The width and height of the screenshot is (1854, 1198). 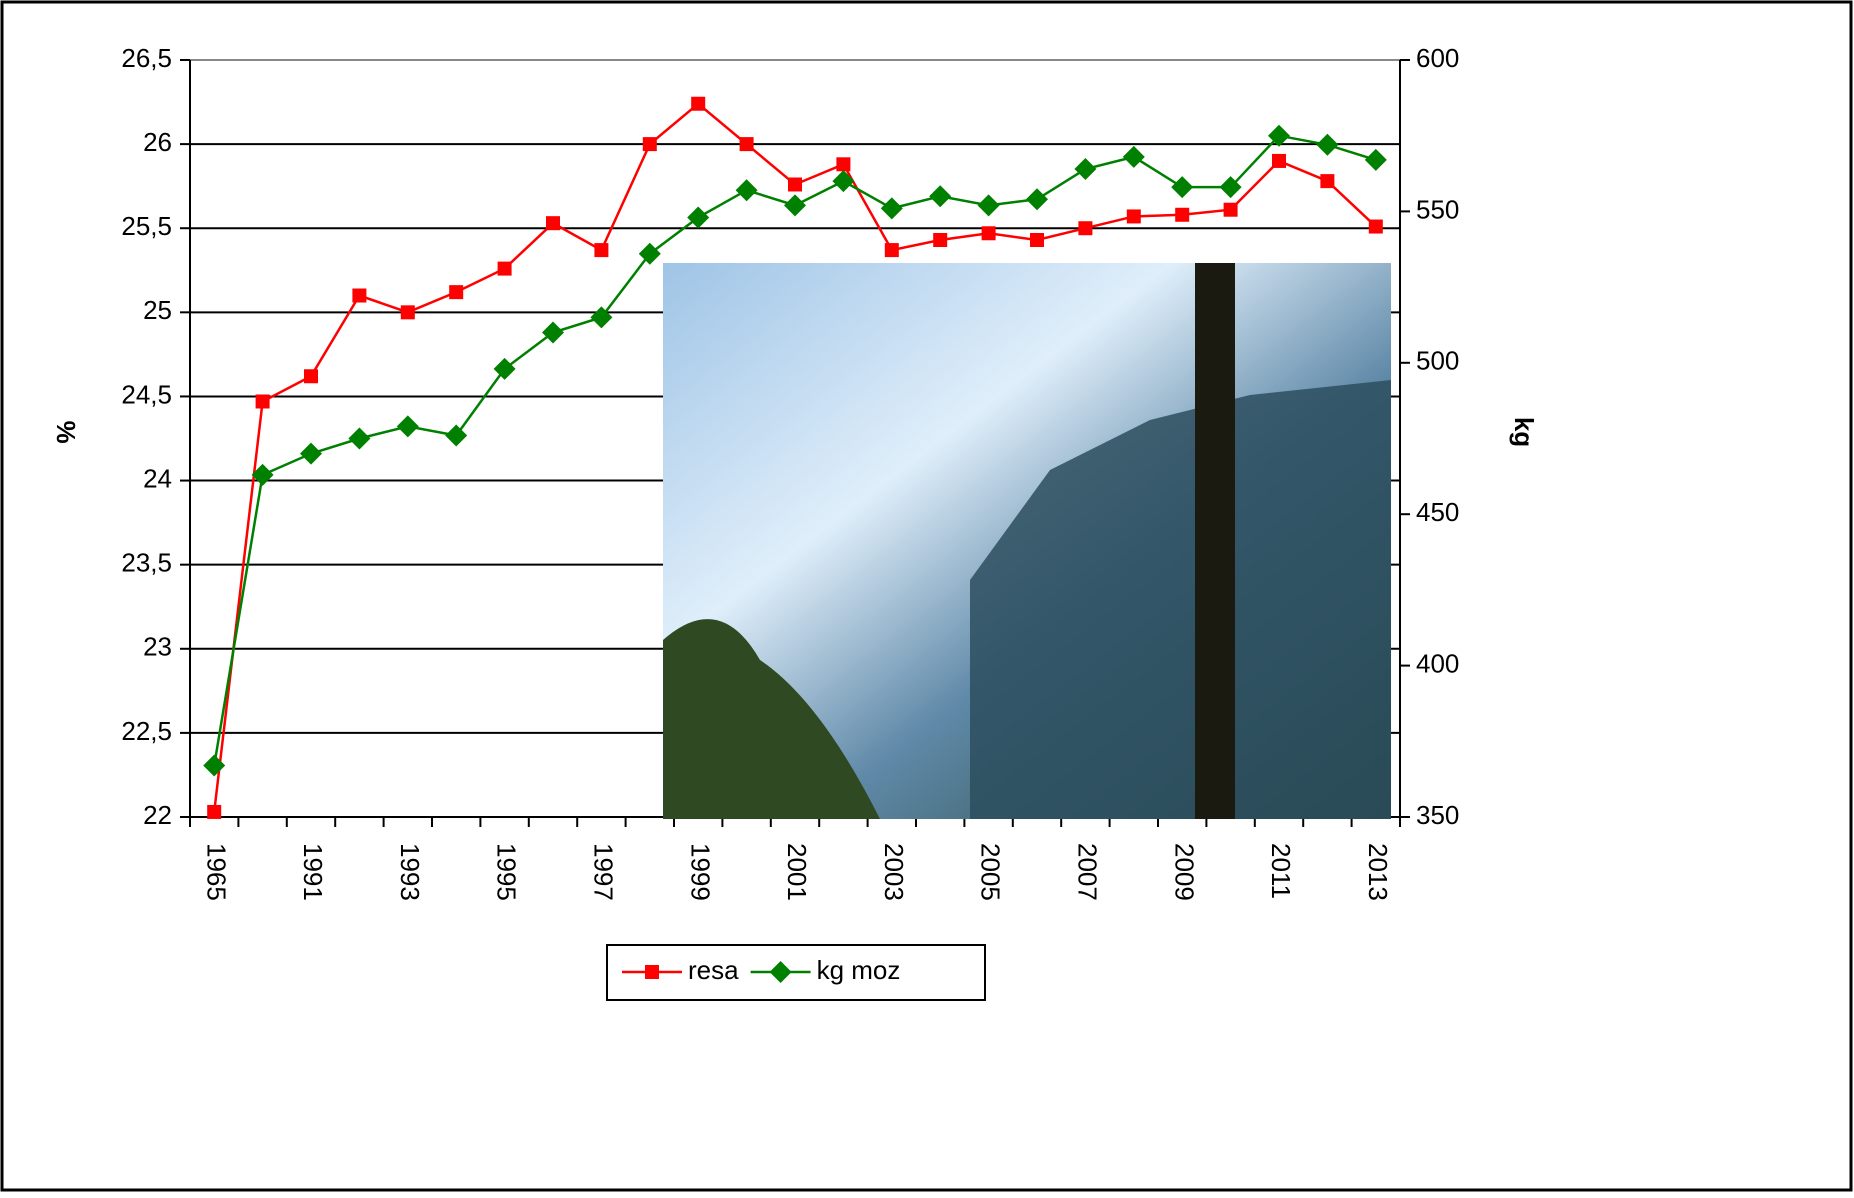 I want to click on photo-foliage, so click(x=771, y=719).